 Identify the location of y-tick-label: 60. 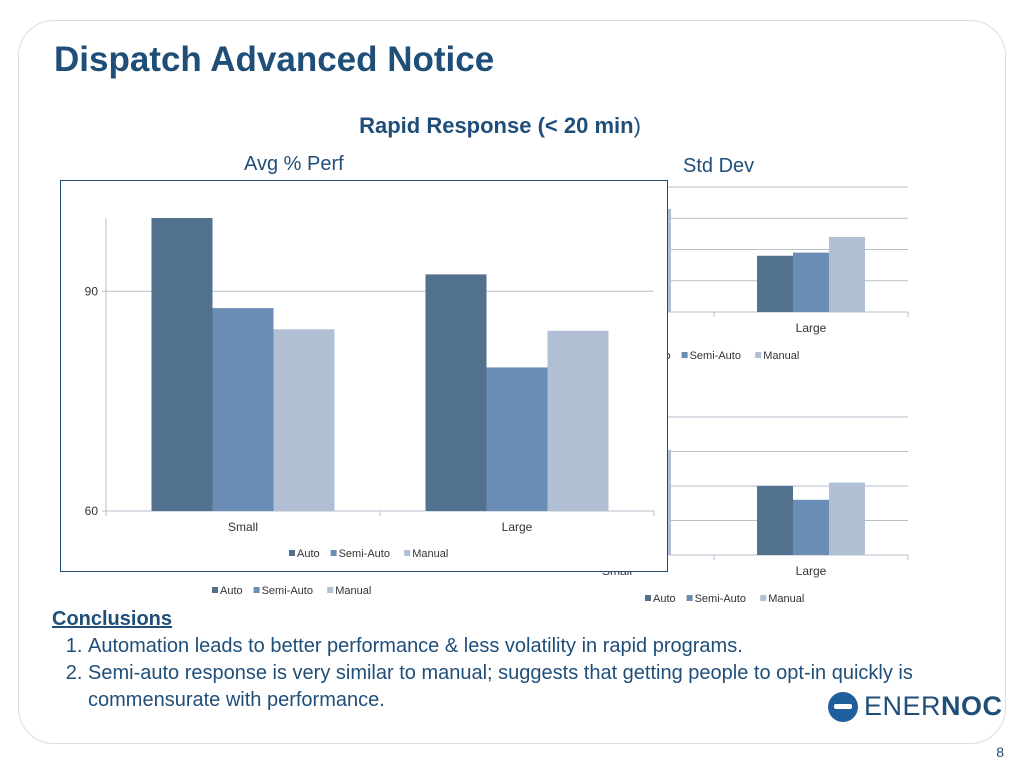
(92, 511).